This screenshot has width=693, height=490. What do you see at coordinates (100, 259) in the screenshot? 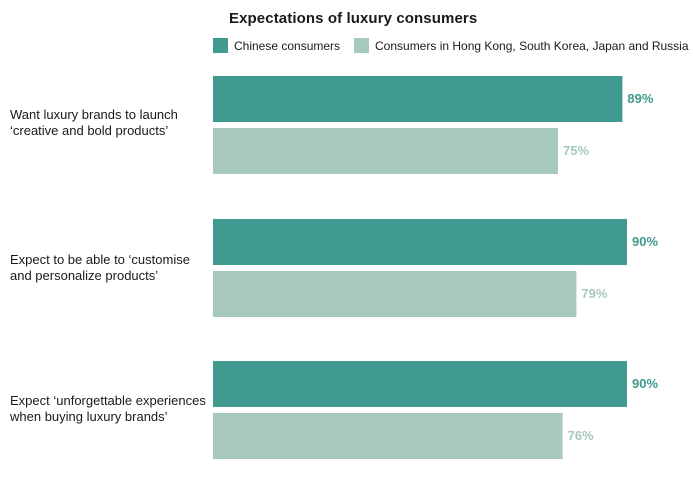
I see `category-label-2-line-1: Expect to be able to ‘customise` at bounding box center [100, 259].